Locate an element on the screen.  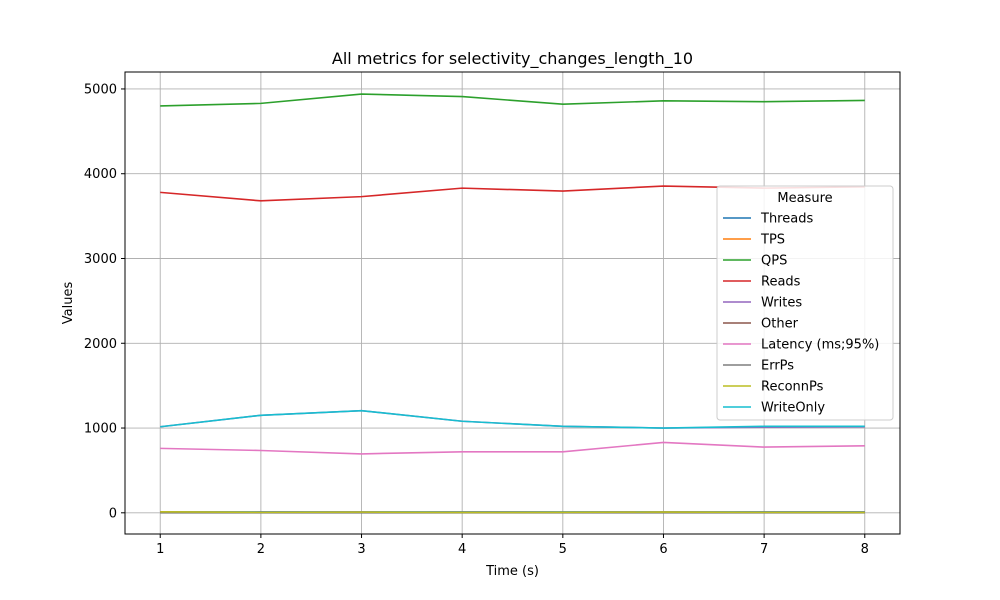
legend-entry-other: Other is located at coordinates (780, 324).